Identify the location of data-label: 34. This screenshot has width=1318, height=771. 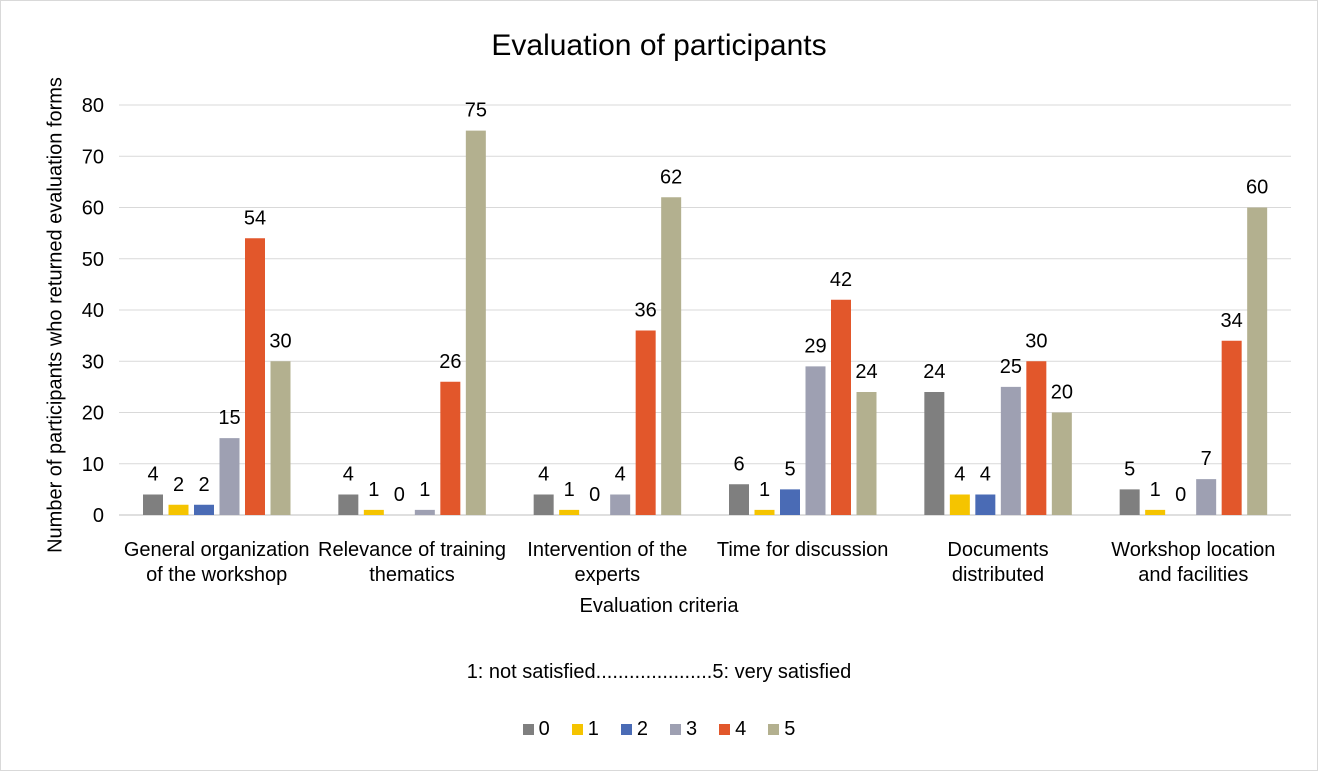
(1232, 321).